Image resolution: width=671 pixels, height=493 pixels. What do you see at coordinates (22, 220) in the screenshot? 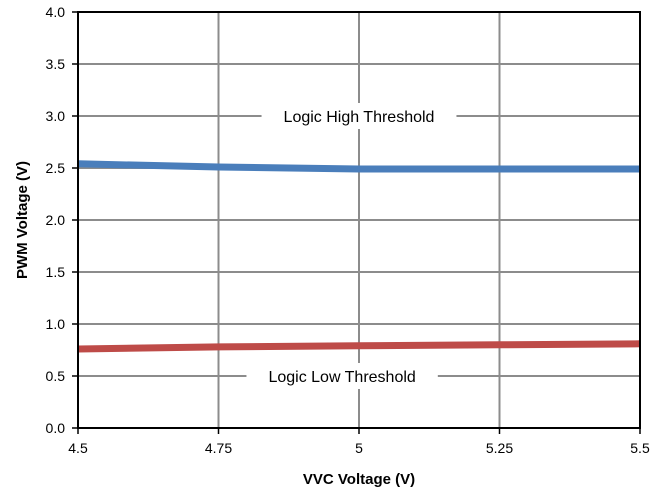
I see `y-axis-title: PWM Voltage (V)` at bounding box center [22, 220].